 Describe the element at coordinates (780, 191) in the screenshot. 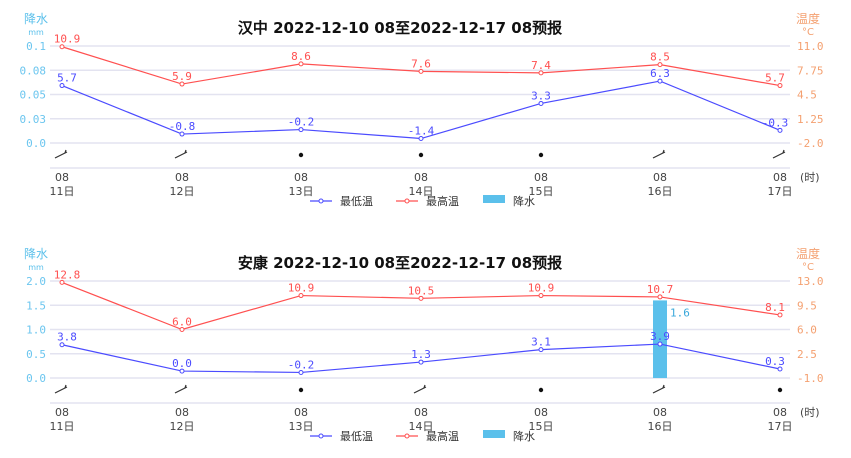

I see `x-tick-day: 17日` at that location.